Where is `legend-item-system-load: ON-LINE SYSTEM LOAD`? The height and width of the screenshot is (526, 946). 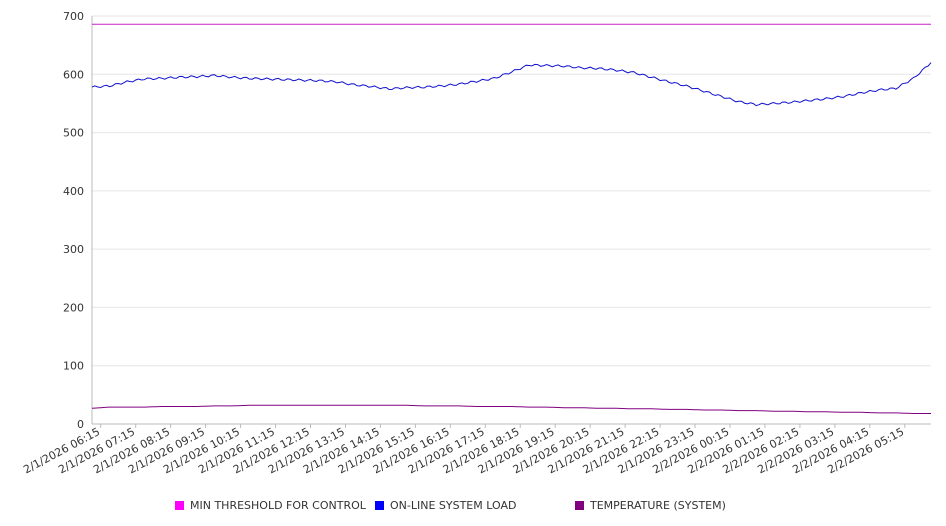
legend-item-system-load: ON-LINE SYSTEM LOAD is located at coordinates (445, 505).